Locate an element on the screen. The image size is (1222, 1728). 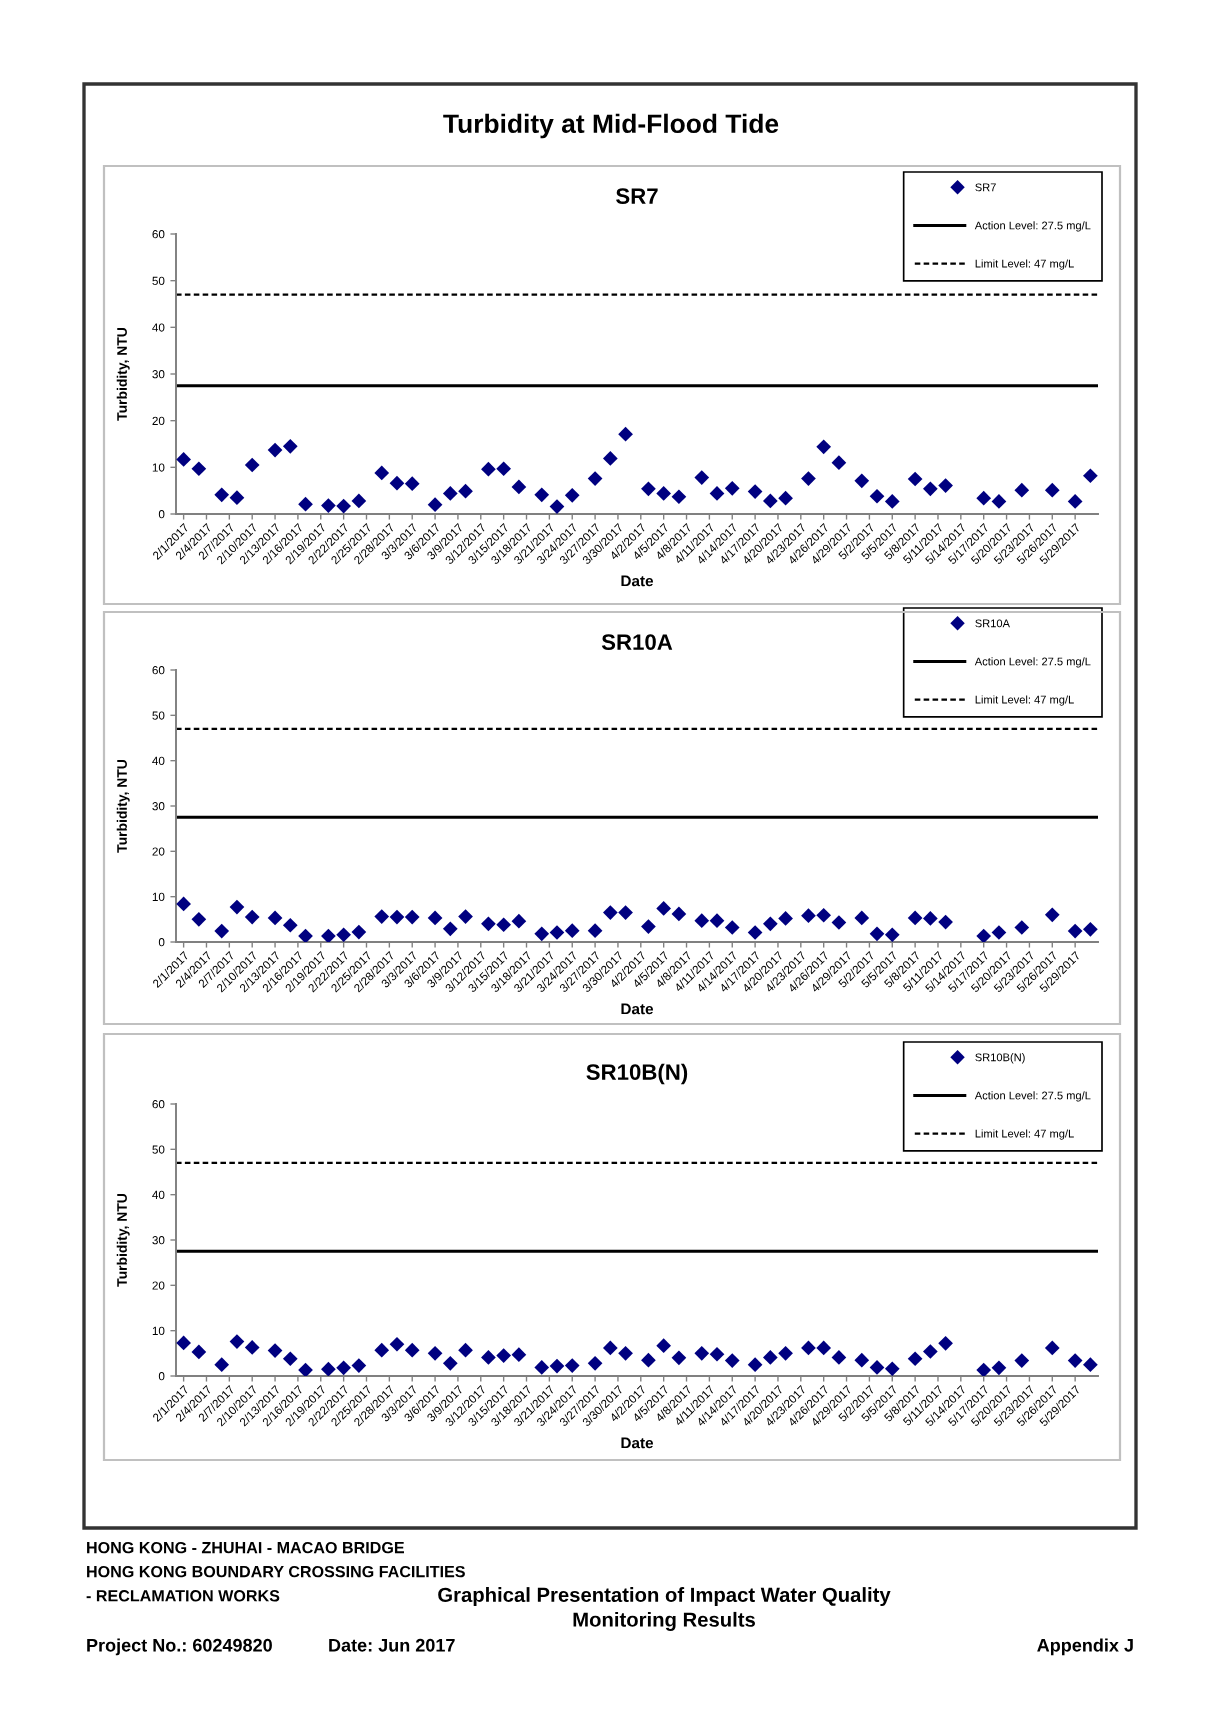
text: - RECLAMATION WORKS is located at coordinates (183, 1596).